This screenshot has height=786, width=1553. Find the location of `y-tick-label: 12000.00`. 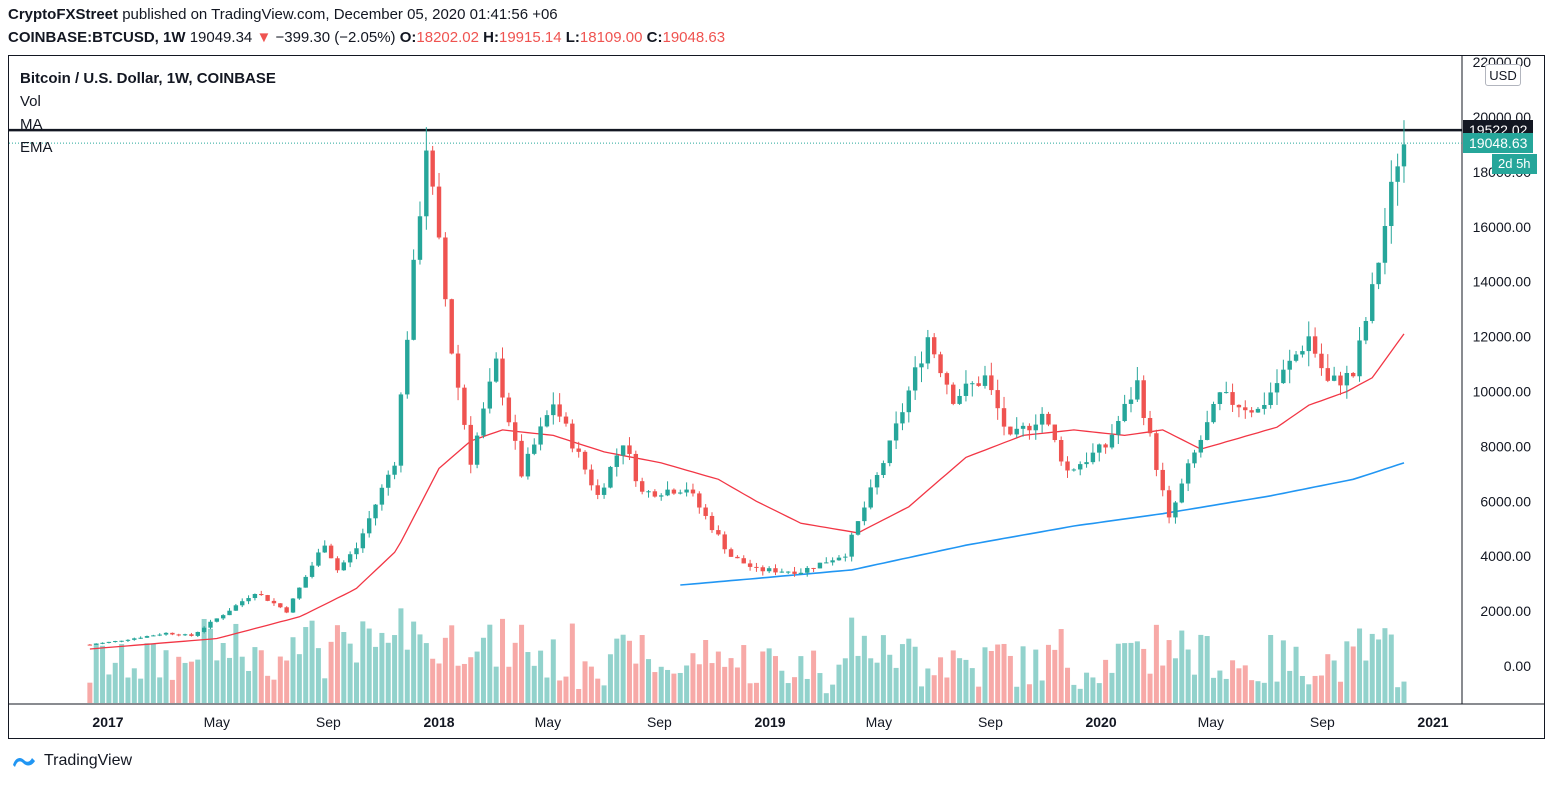

y-tick-label: 12000.00 is located at coordinates (1502, 337).